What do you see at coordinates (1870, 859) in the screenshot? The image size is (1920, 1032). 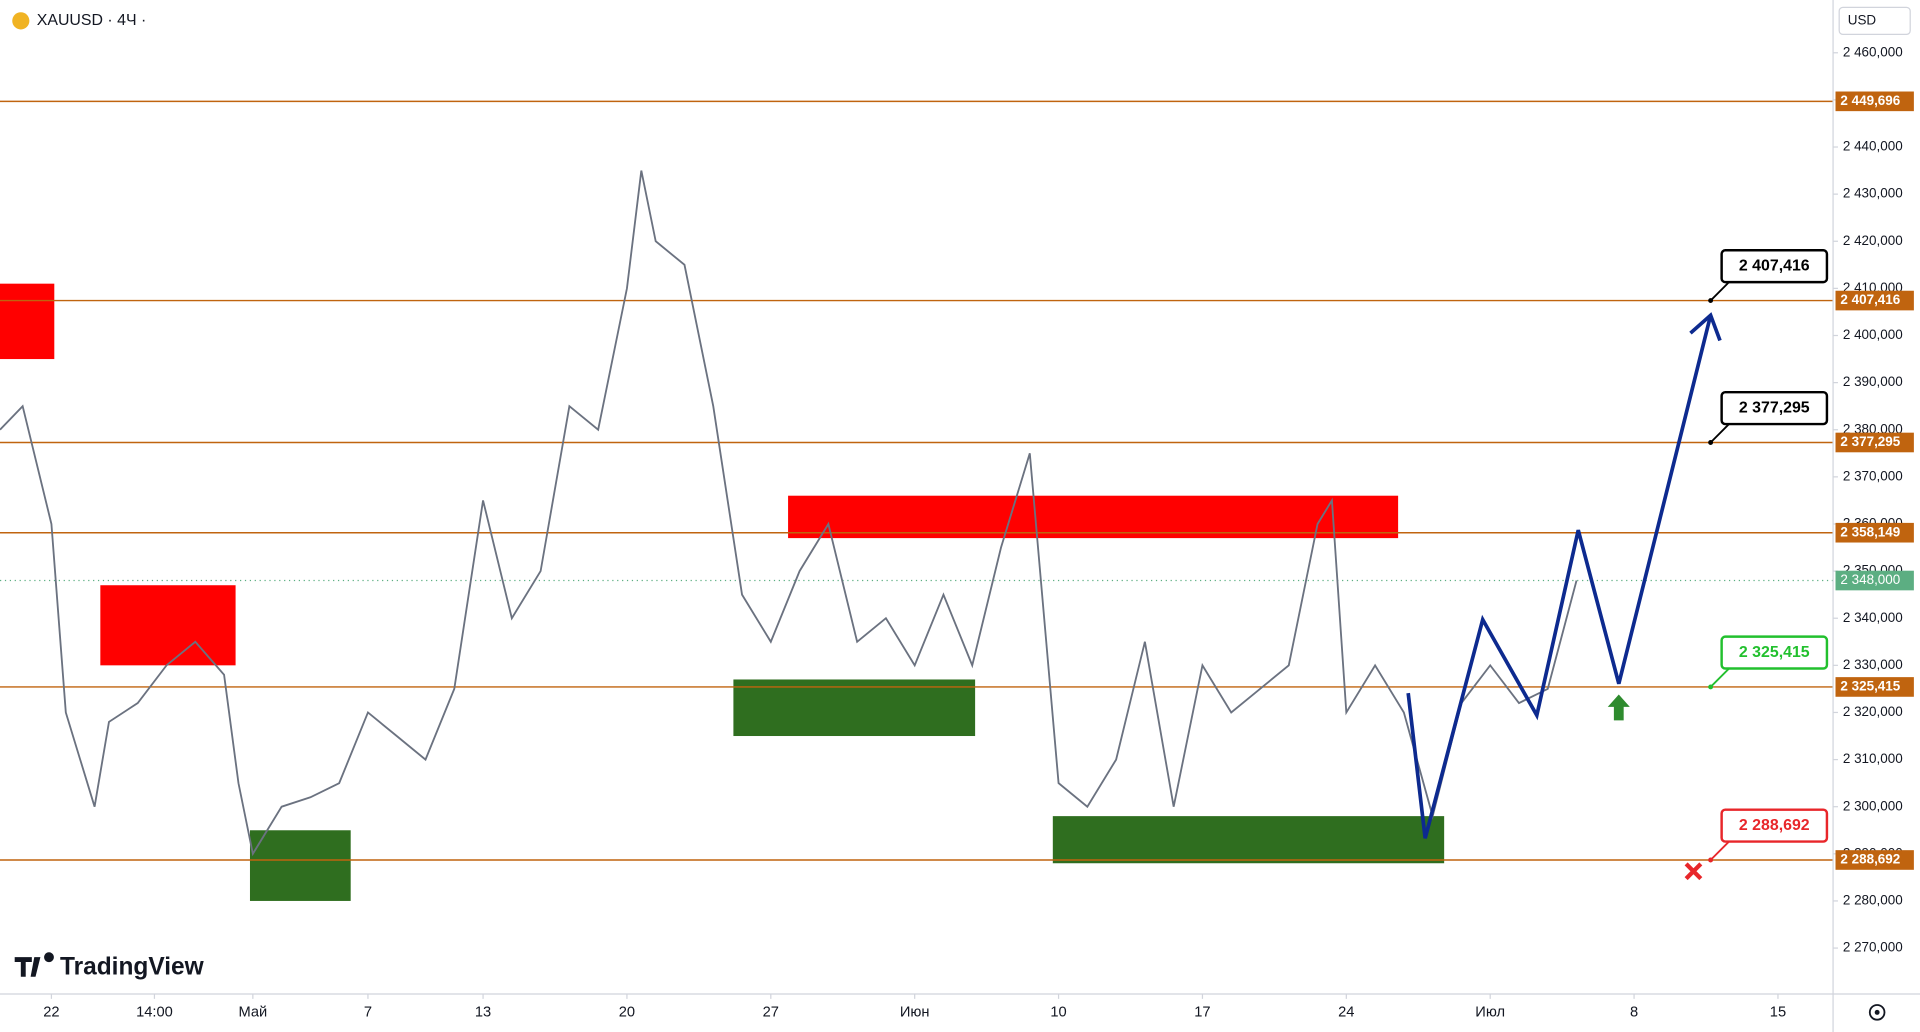 I see `level-label: 2 288,692` at bounding box center [1870, 859].